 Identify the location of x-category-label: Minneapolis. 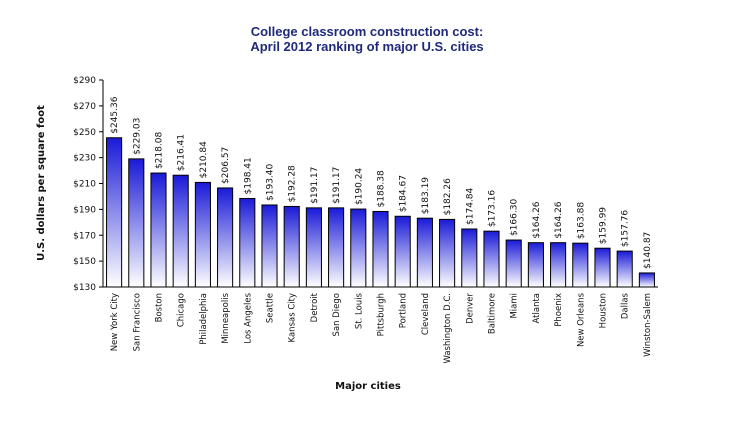
(226, 317).